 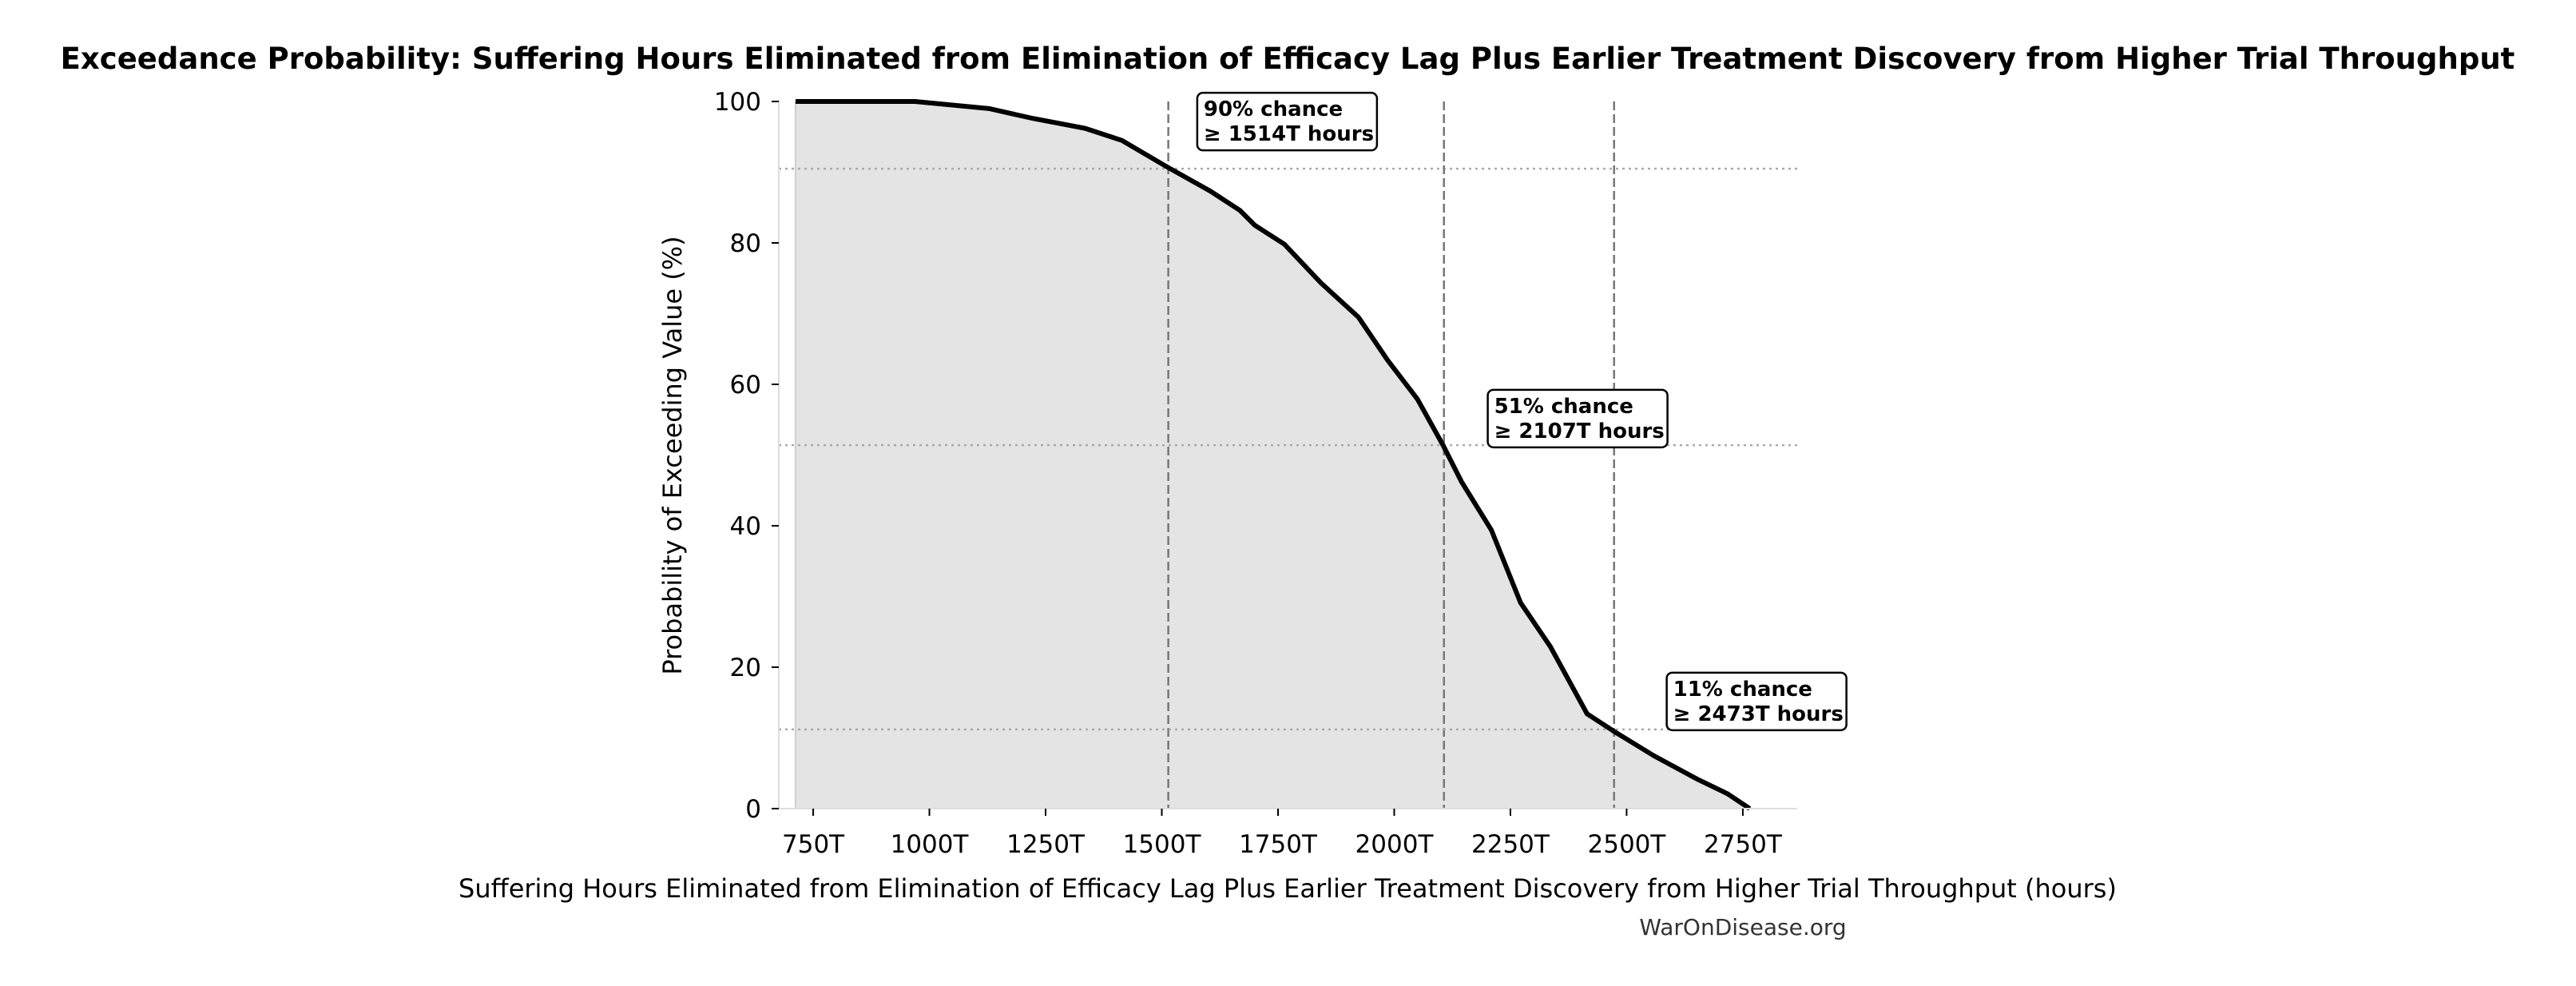 I want to click on annotation-value: ≥ 2107T hours, so click(x=1579, y=431).